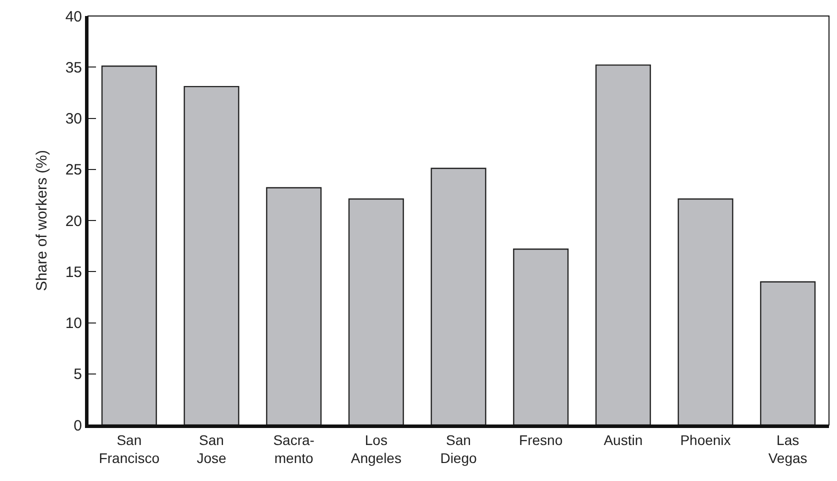 Image resolution: width=837 pixels, height=481 pixels. I want to click on x-tick-label: San Francisco, so click(129, 449).